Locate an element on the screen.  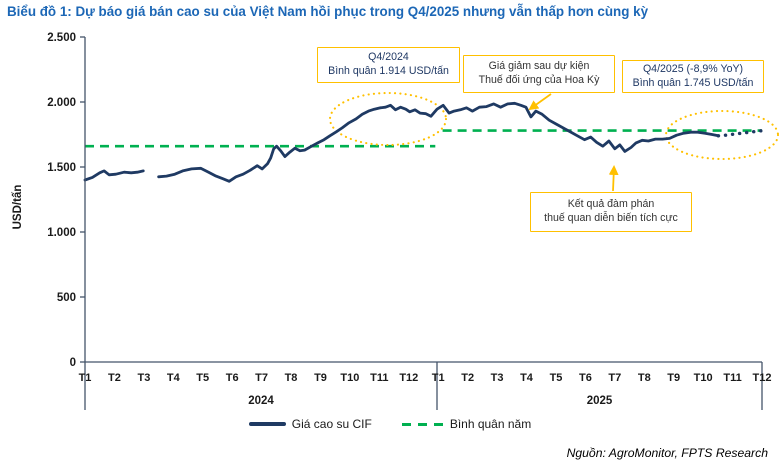
chart-legend: Giá cao su CIF Bình quân năm is located at coordinates (390, 424).